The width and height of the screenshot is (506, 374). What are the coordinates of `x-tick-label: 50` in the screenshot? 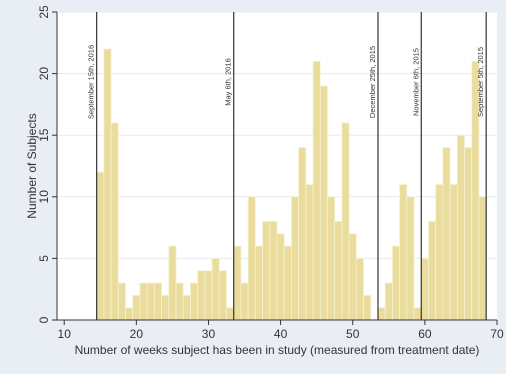 It's located at (353, 334).